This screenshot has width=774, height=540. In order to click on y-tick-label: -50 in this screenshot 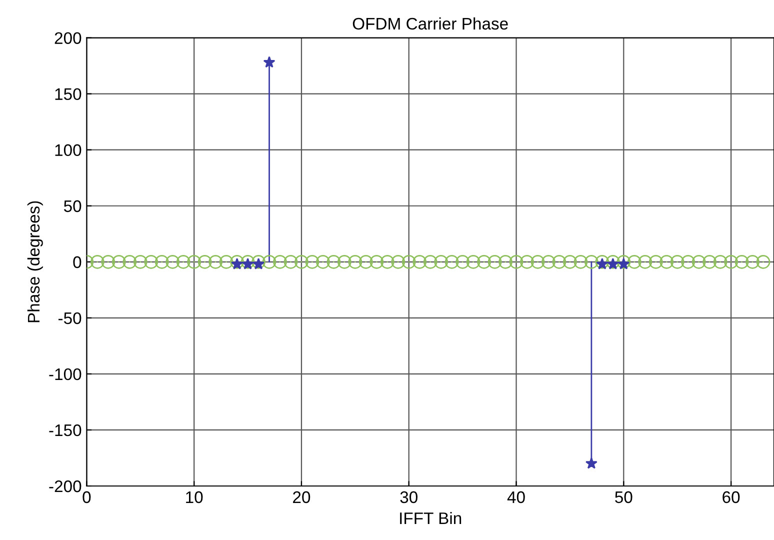, I will do `click(70, 318)`.